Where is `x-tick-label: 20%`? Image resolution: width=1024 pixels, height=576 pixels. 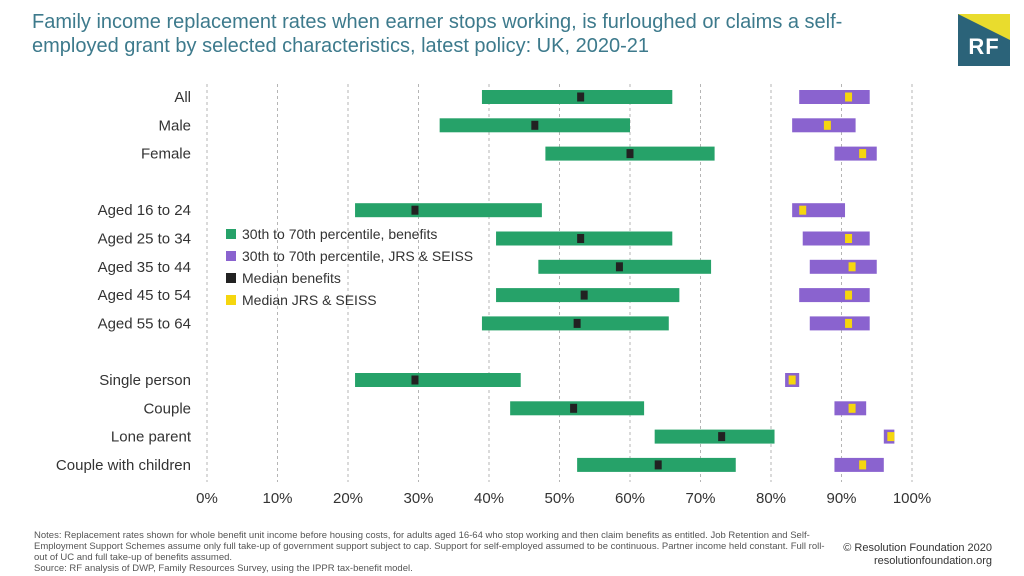 x-tick-label: 20% is located at coordinates (348, 498).